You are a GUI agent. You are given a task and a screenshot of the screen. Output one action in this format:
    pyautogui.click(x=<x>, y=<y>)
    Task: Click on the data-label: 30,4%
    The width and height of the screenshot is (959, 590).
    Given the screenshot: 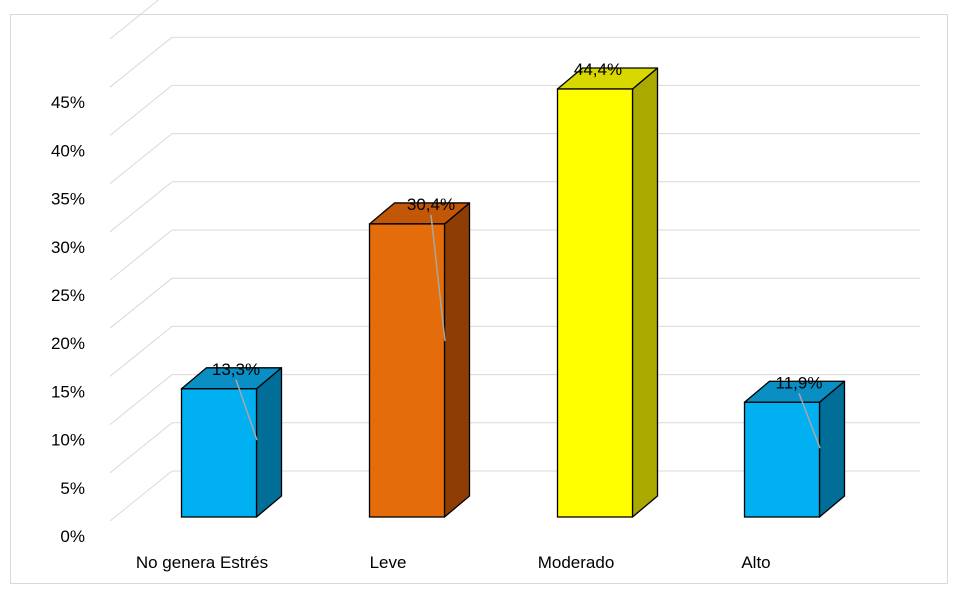 What is the action you would take?
    pyautogui.click(x=431, y=204)
    